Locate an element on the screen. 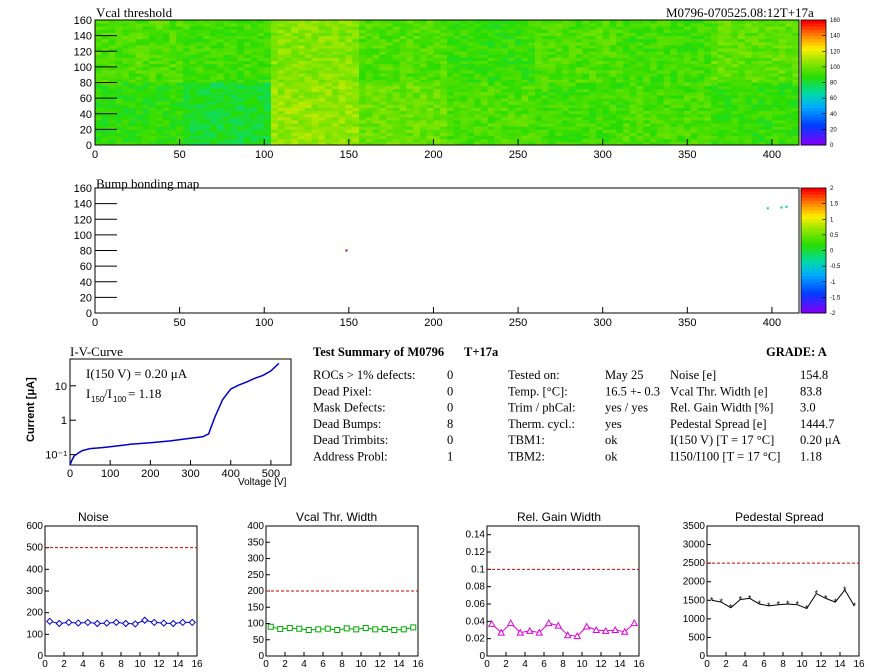 The image size is (896, 672). x-tick-label: 150 is located at coordinates (349, 323).